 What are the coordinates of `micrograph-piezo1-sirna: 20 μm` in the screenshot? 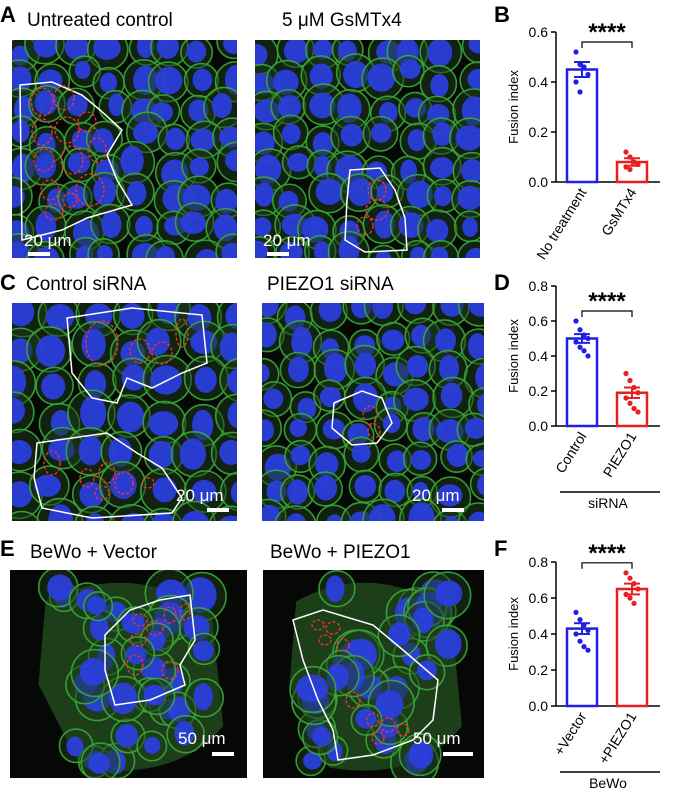 It's located at (373, 412).